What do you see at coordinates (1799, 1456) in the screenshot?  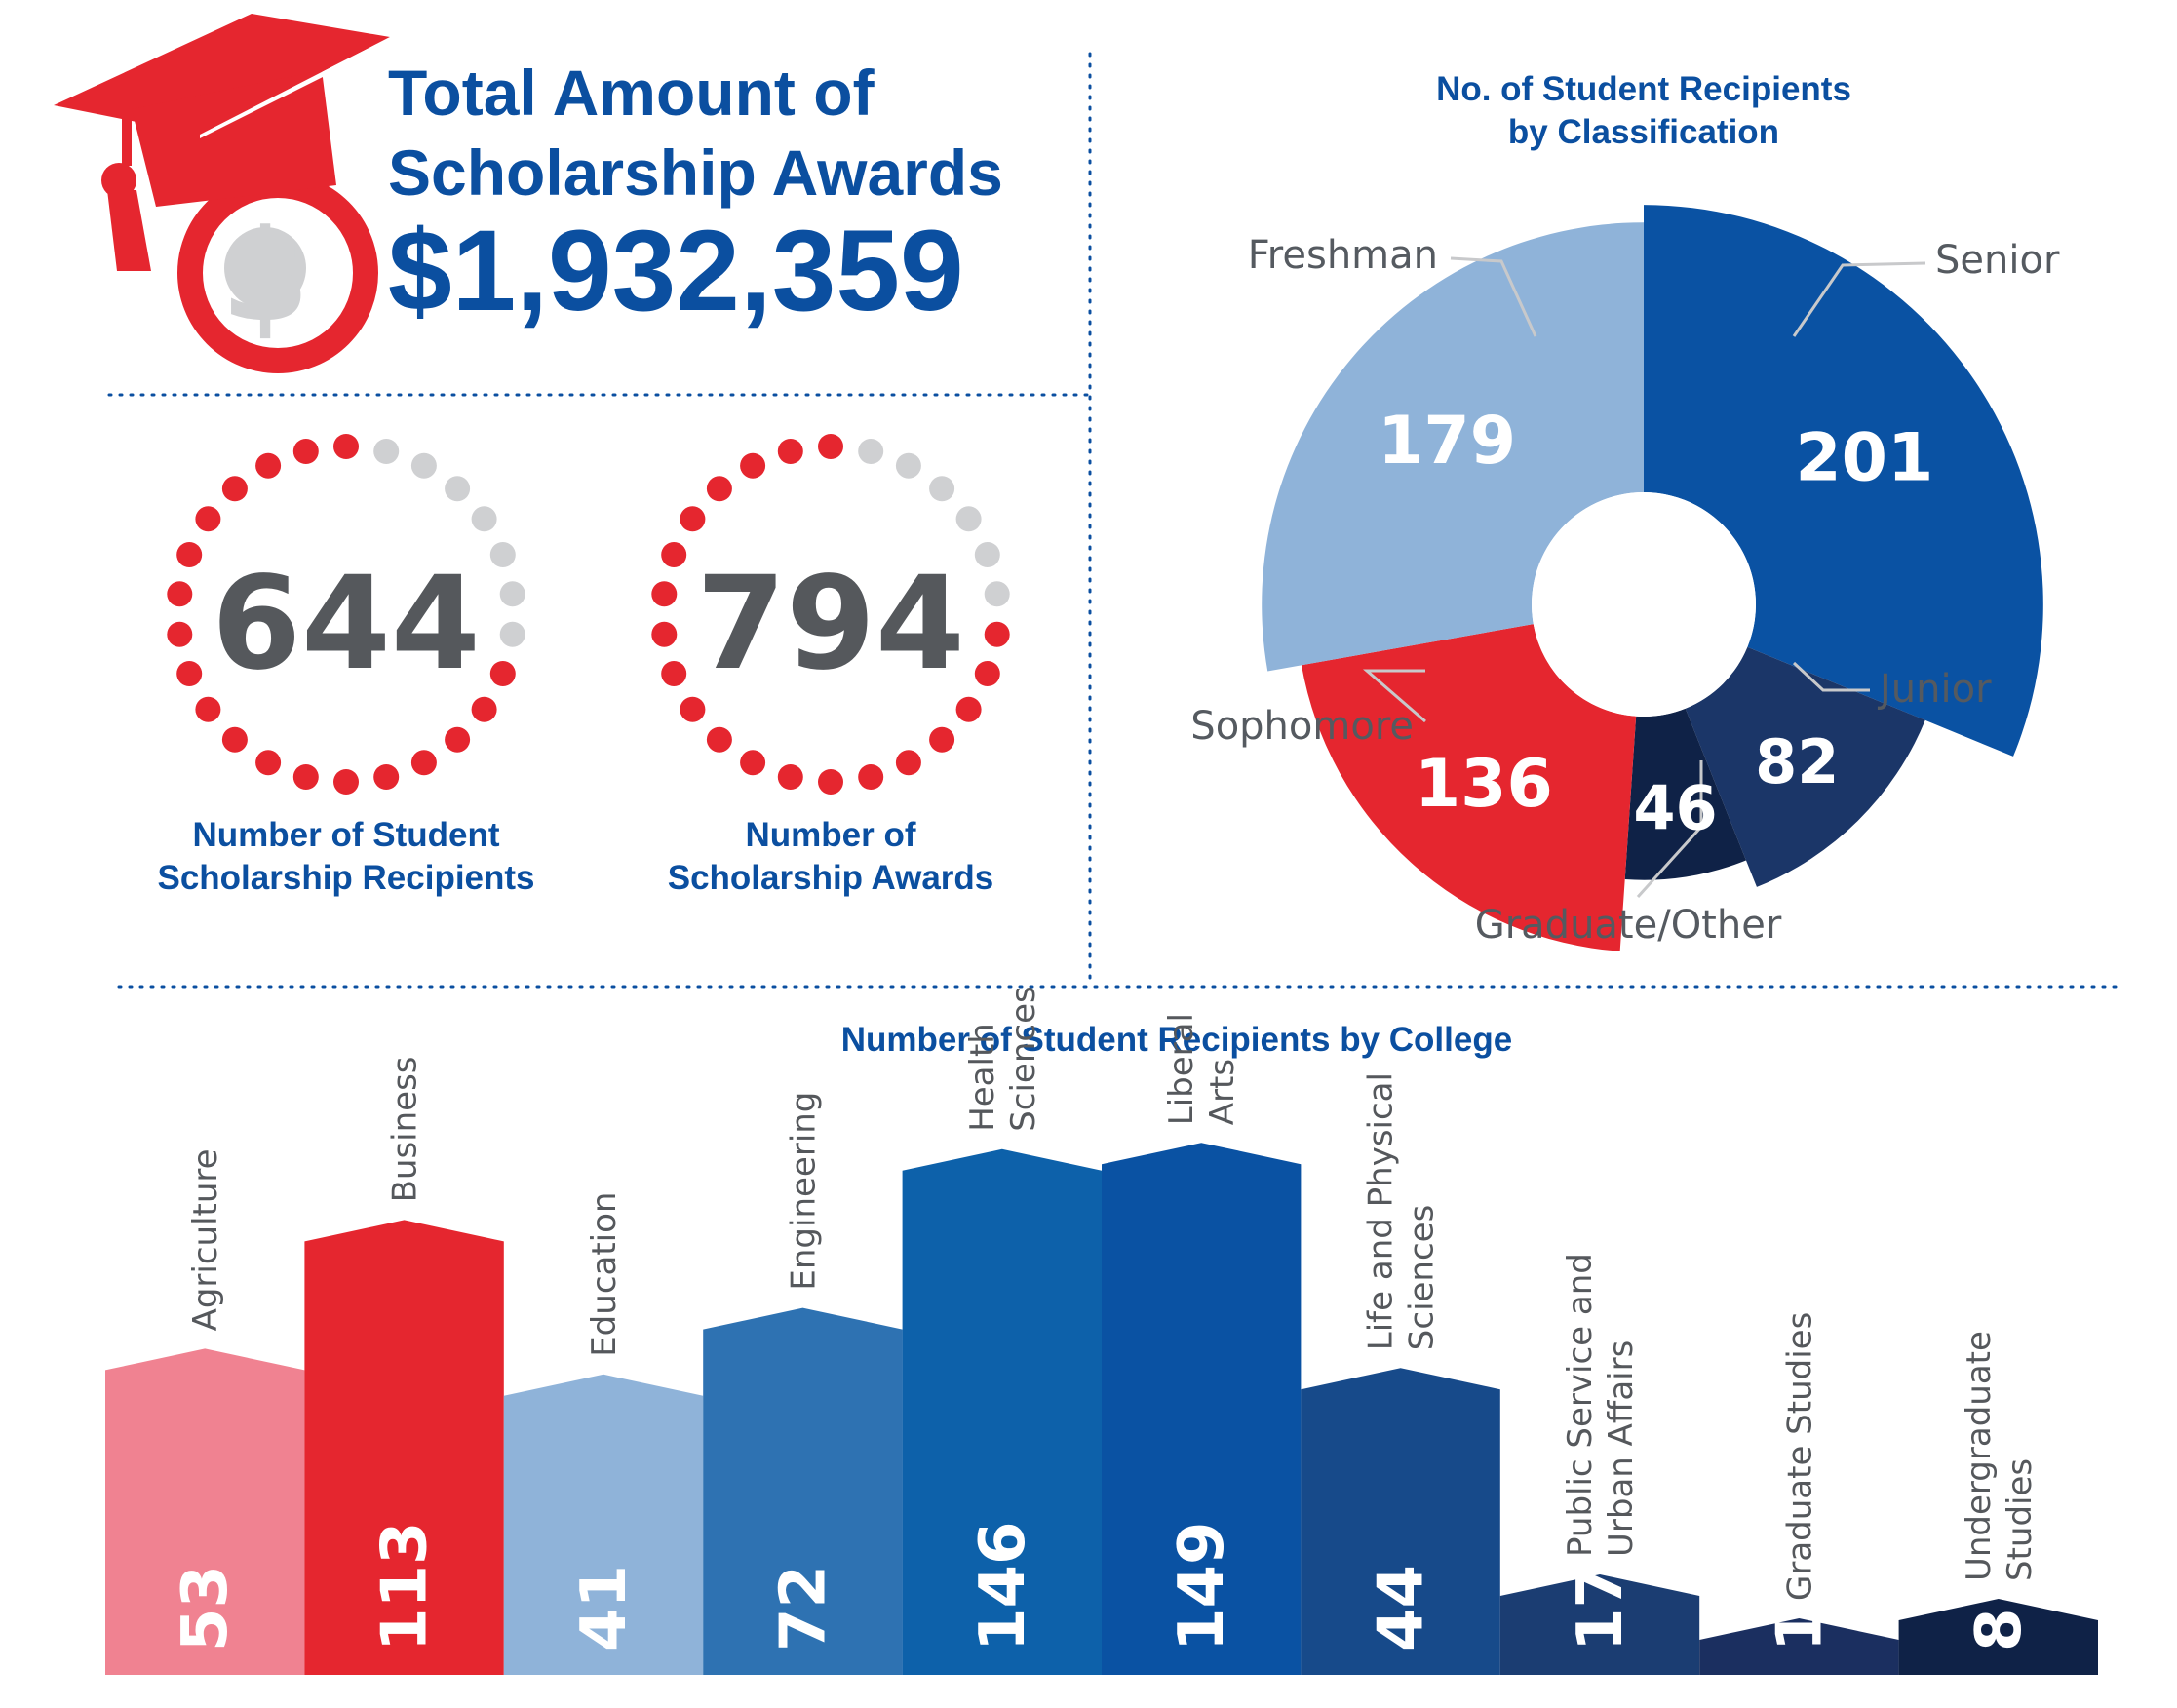 I see `college-bar-label: Graduate Studies` at bounding box center [1799, 1456].